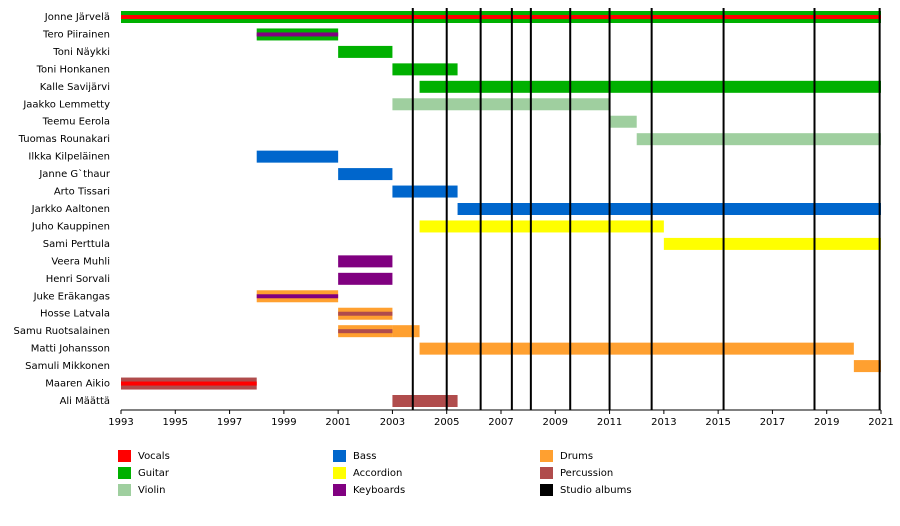 This screenshot has width=900, height=526. I want to click on legend-label: Percussion, so click(586, 473).